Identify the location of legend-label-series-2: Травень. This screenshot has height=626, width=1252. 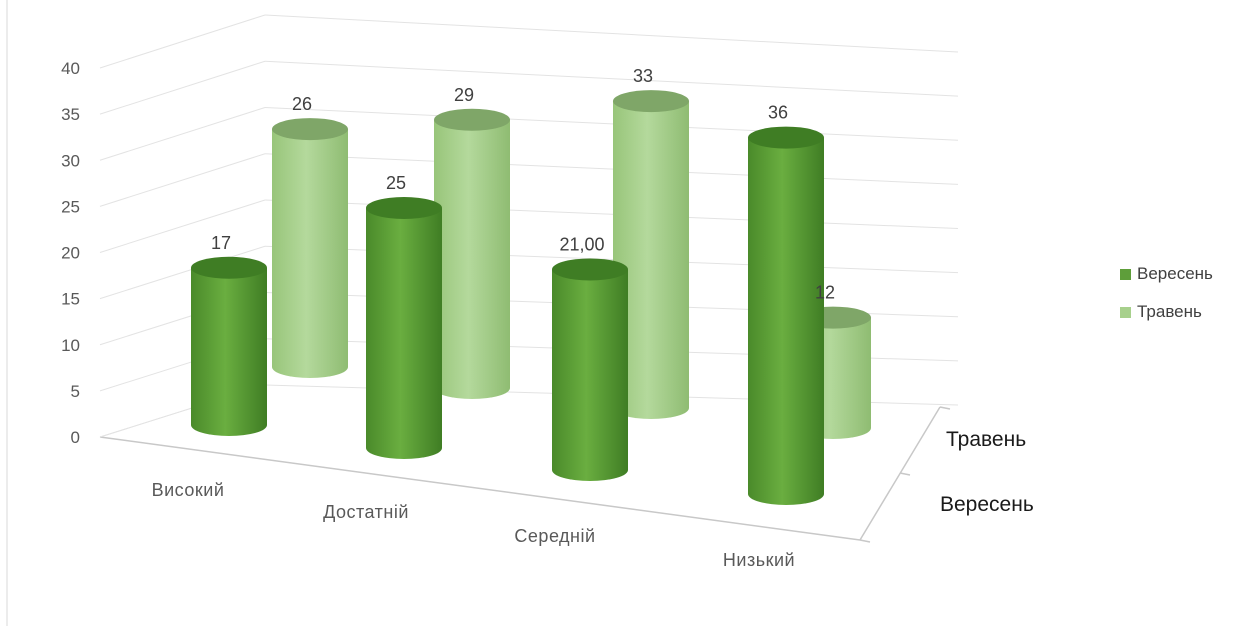
(1169, 311).